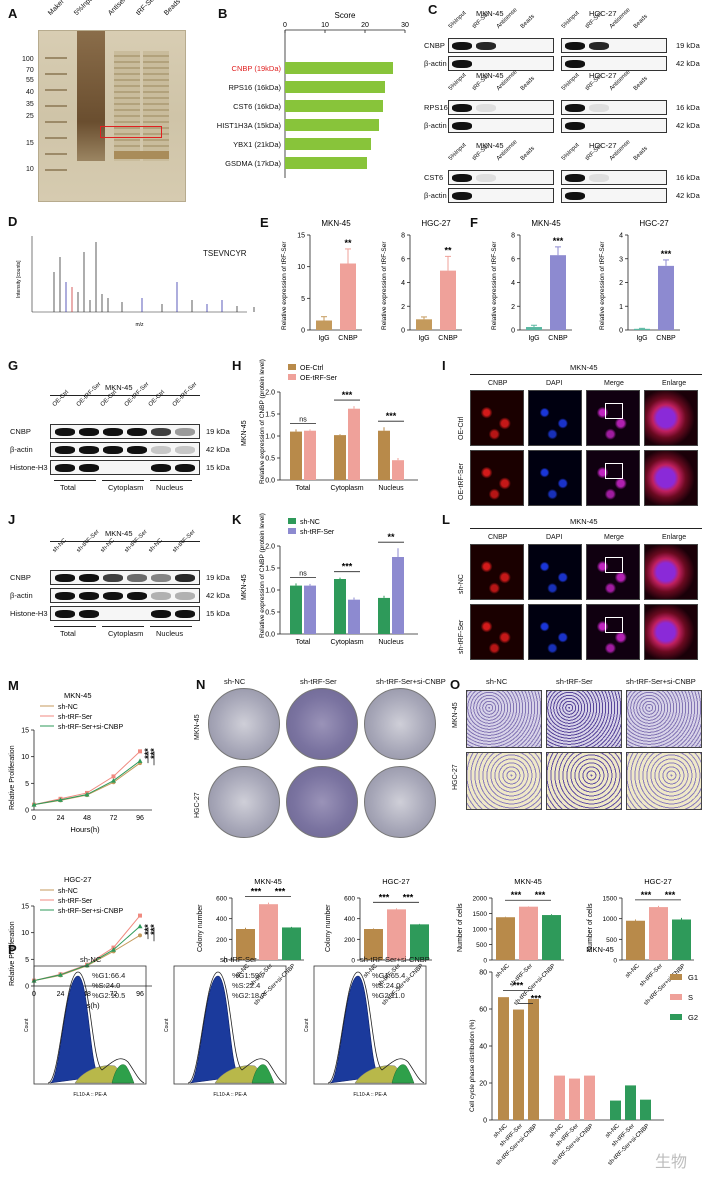 The width and height of the screenshot is (709, 1179). I want to click on if-column-label: CNBP, so click(498, 383).